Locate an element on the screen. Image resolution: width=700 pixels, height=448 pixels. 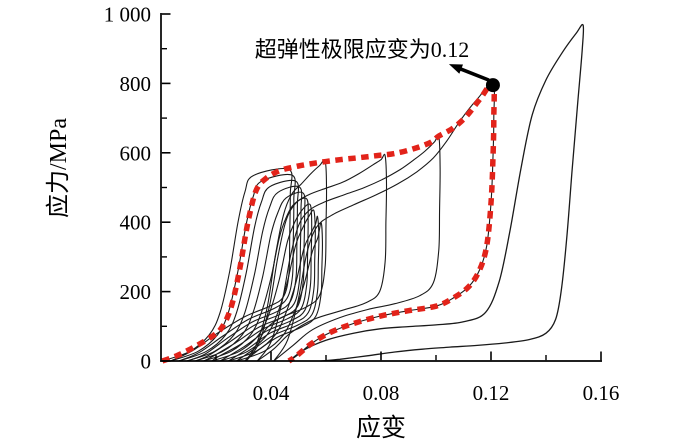
curve-cycle-13-peak0.10 is located at coordinates (348, 248).